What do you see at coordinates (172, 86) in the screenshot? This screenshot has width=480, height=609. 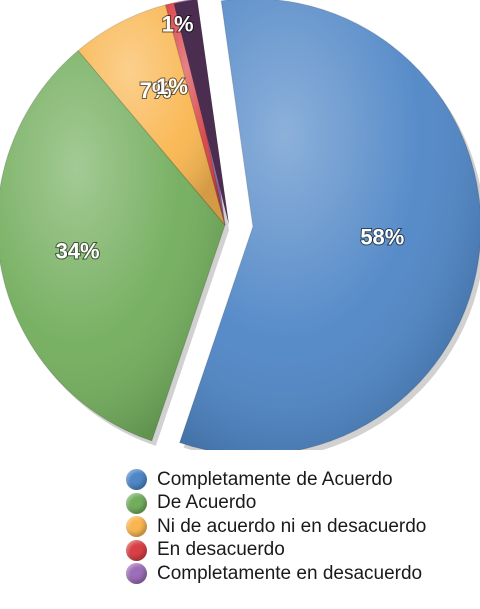 I see `slice-label-5: 1%` at bounding box center [172, 86].